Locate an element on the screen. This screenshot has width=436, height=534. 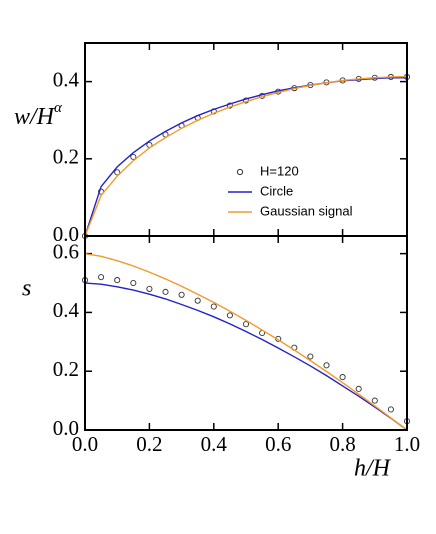
legend-label: Circle is located at coordinates (276, 190).